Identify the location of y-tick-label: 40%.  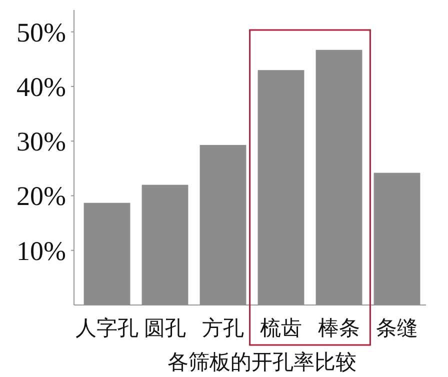
(41, 87).